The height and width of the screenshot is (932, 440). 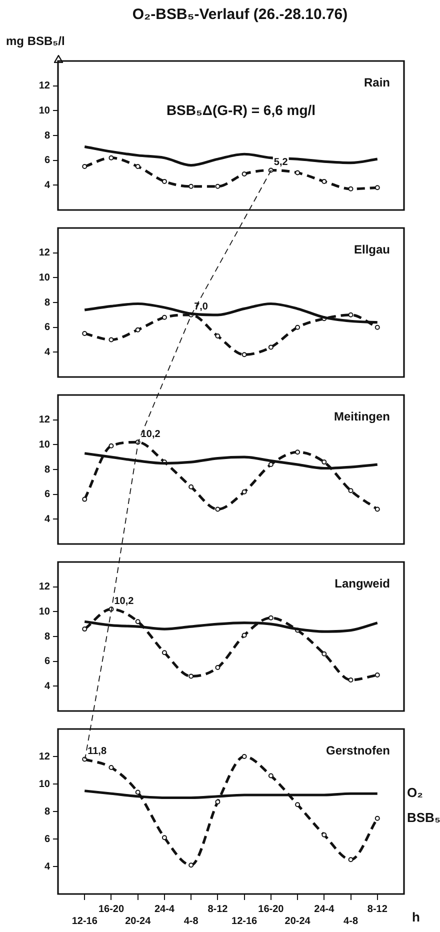 What do you see at coordinates (231, 156) in the screenshot?
I see `line-series` at bounding box center [231, 156].